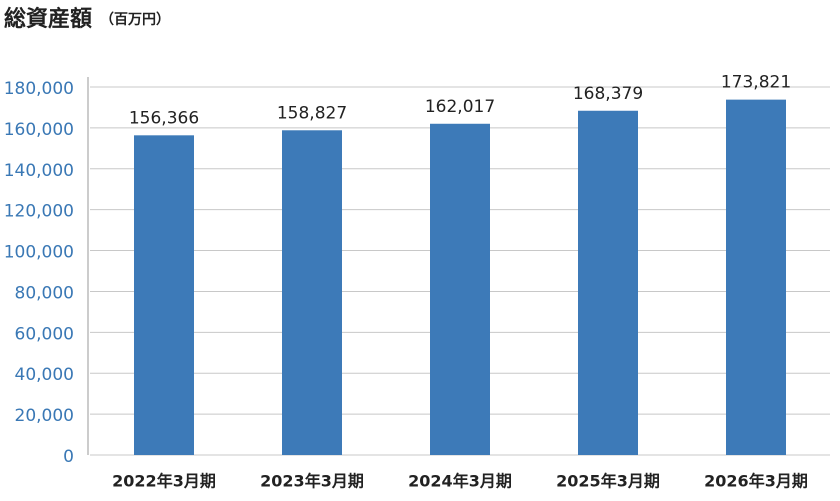  What do you see at coordinates (164, 118) in the screenshot?
I see `data-label: 156,366` at bounding box center [164, 118].